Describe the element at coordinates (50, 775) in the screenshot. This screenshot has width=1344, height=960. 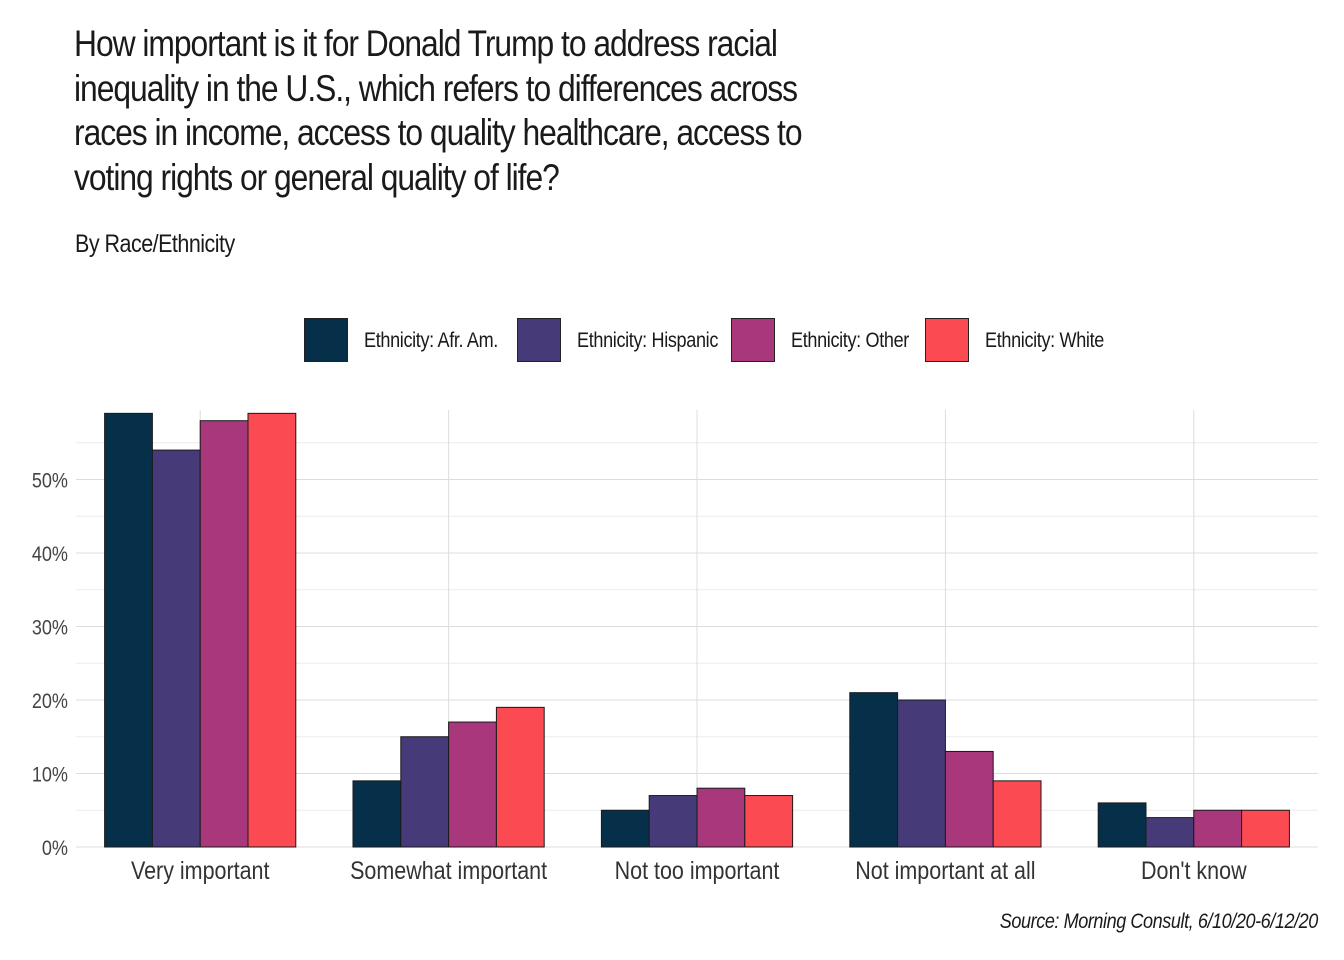
I see `y-tick-label: 10%` at that location.